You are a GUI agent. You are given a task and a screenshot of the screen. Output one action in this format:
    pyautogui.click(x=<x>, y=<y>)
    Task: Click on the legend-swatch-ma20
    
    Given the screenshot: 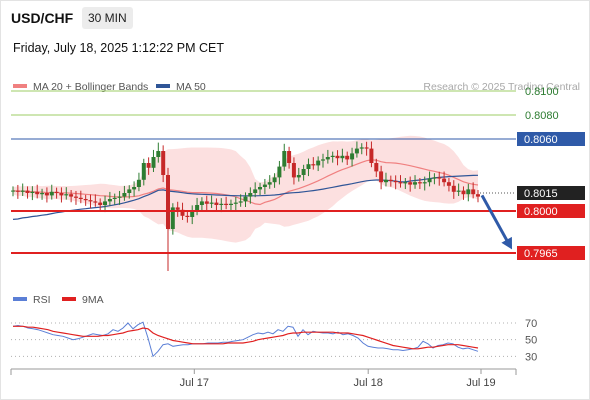 What is the action you would take?
    pyautogui.click(x=20, y=86)
    